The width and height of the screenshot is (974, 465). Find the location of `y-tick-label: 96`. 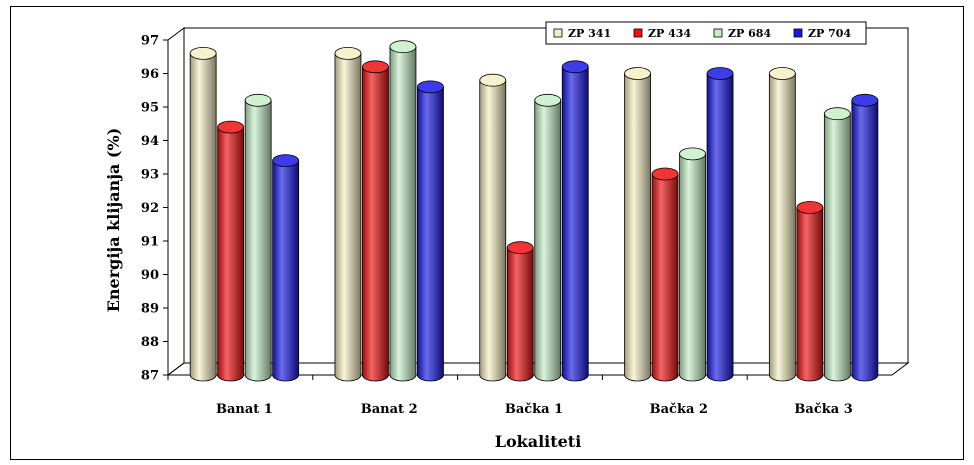

y-tick-label: 96 is located at coordinates (150, 74).